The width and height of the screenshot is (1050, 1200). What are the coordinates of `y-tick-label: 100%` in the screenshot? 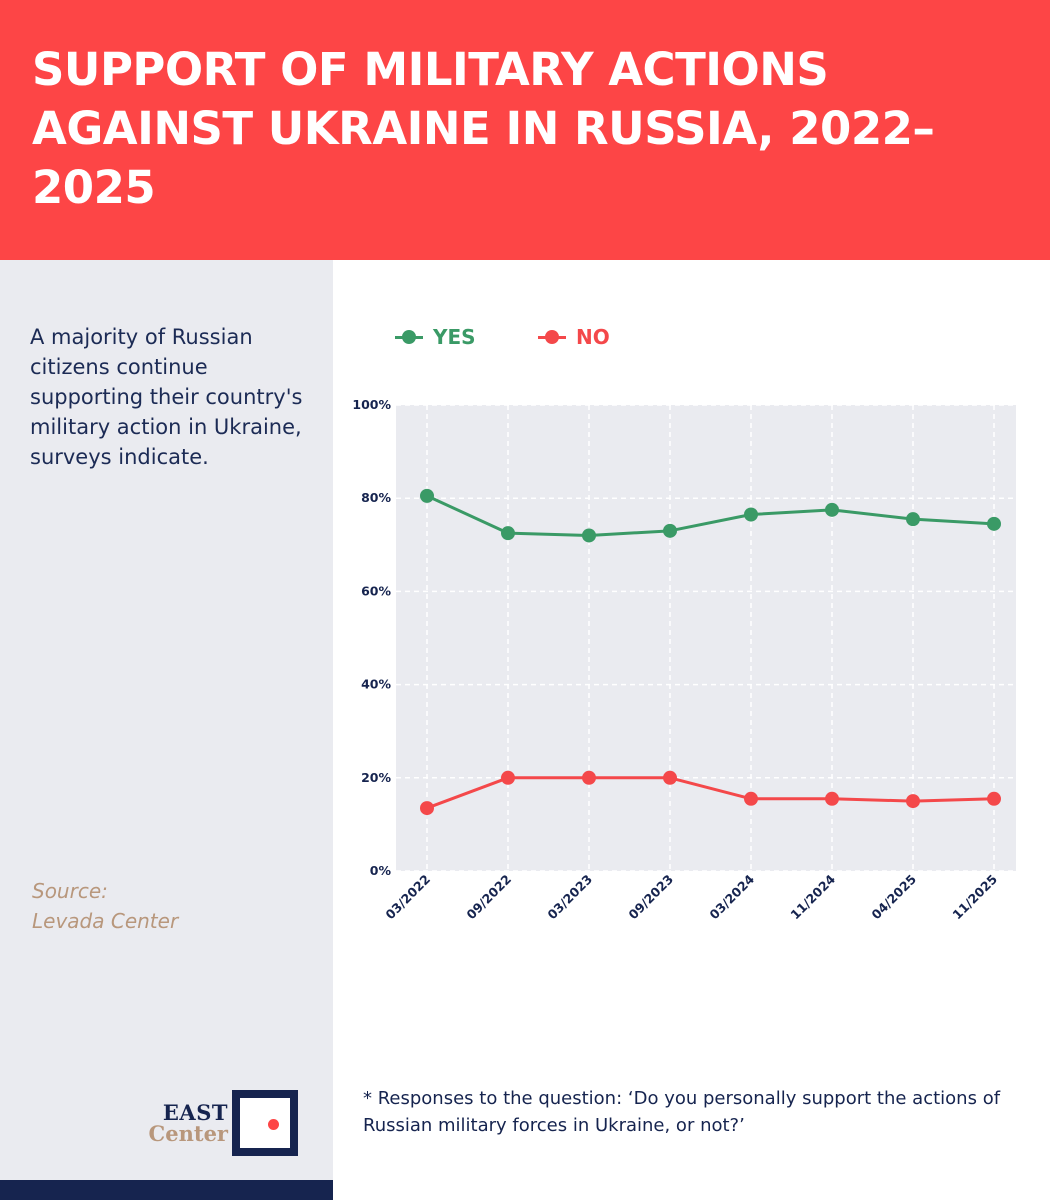 It's located at (371, 404).